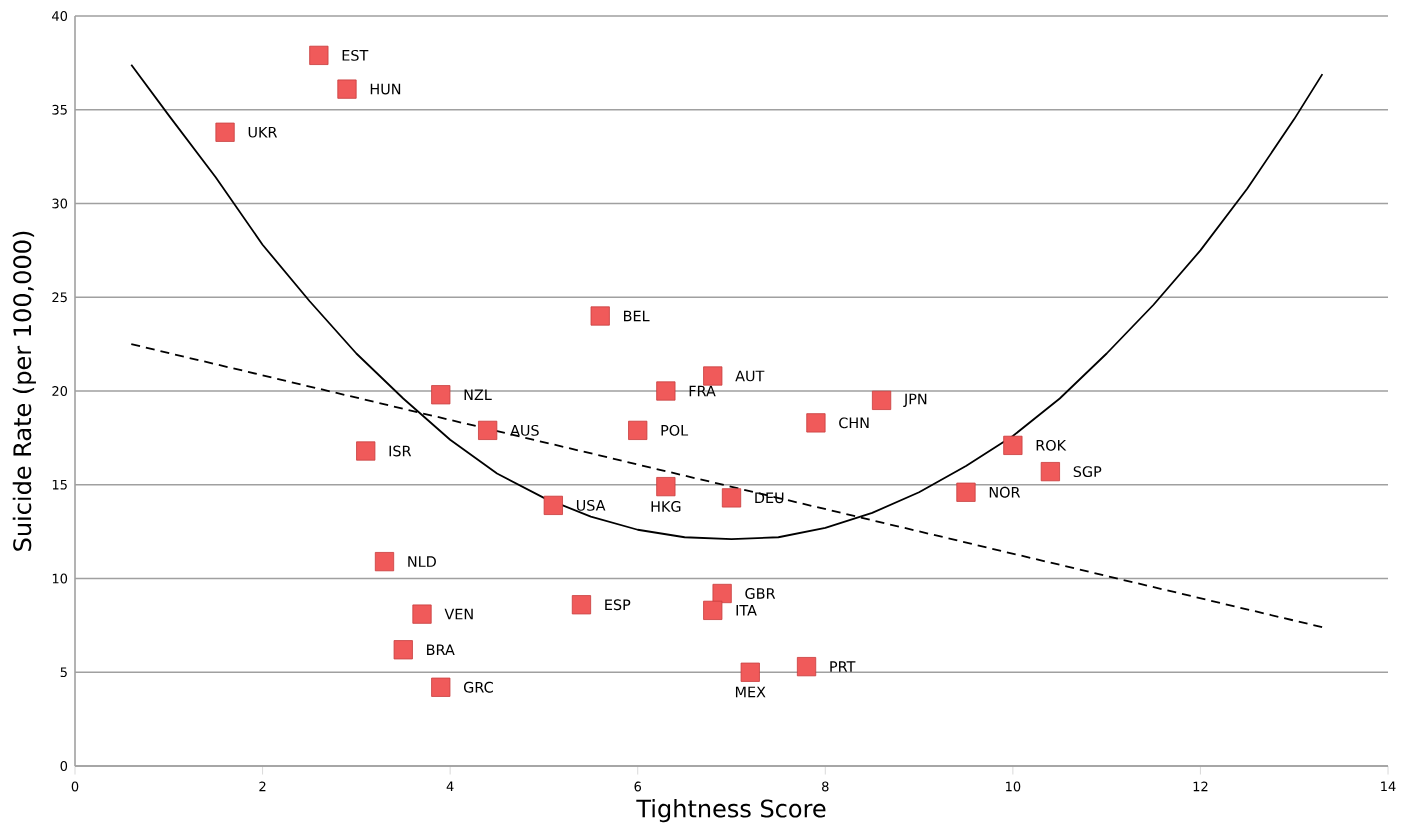 This screenshot has height=835, width=1408. I want to click on y-tick-label: 35, so click(59, 109).